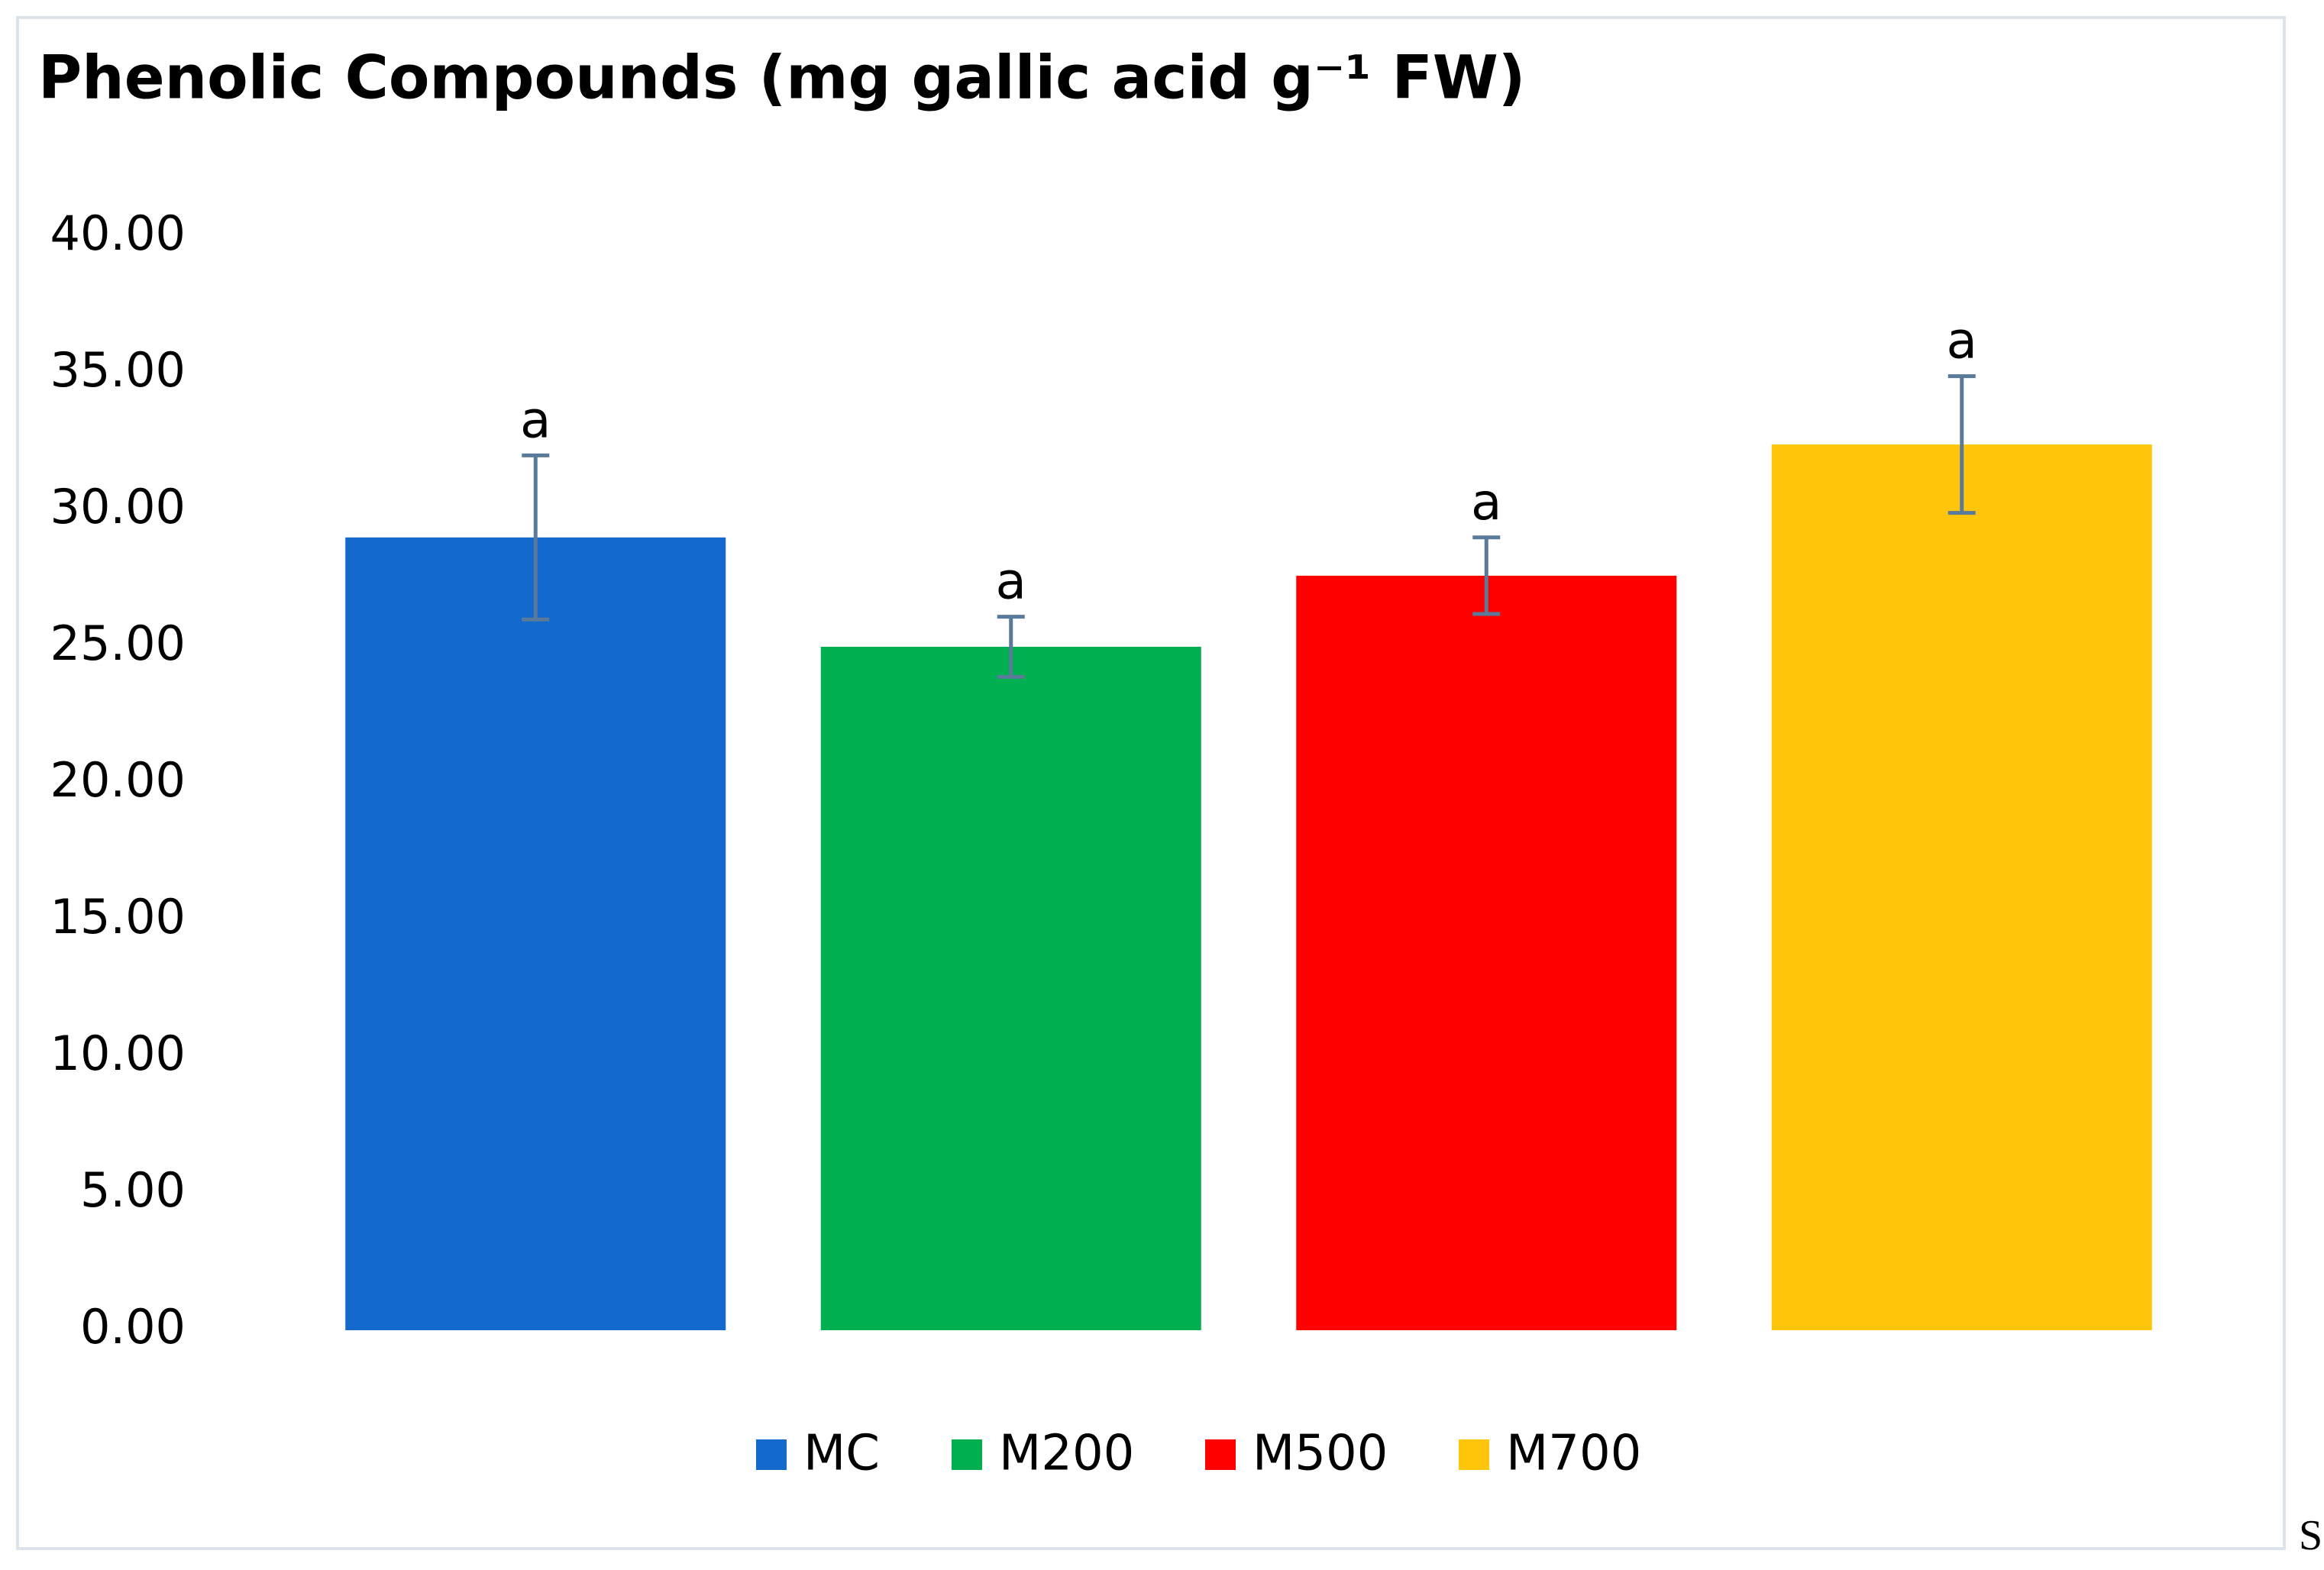 This screenshot has width=2324, height=1570. I want to click on legend-label: M700, so click(1573, 1454).